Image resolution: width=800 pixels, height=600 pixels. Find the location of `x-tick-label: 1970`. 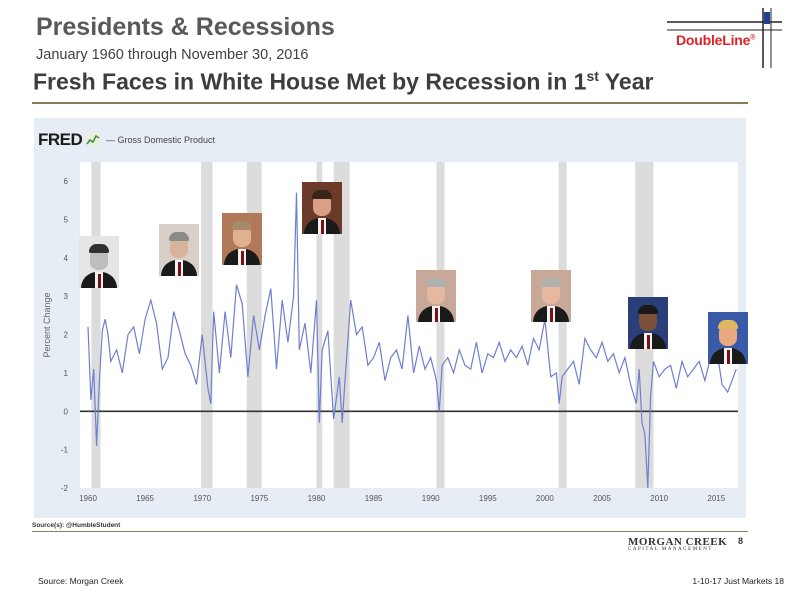

x-tick-label: 1970 is located at coordinates (202, 498).